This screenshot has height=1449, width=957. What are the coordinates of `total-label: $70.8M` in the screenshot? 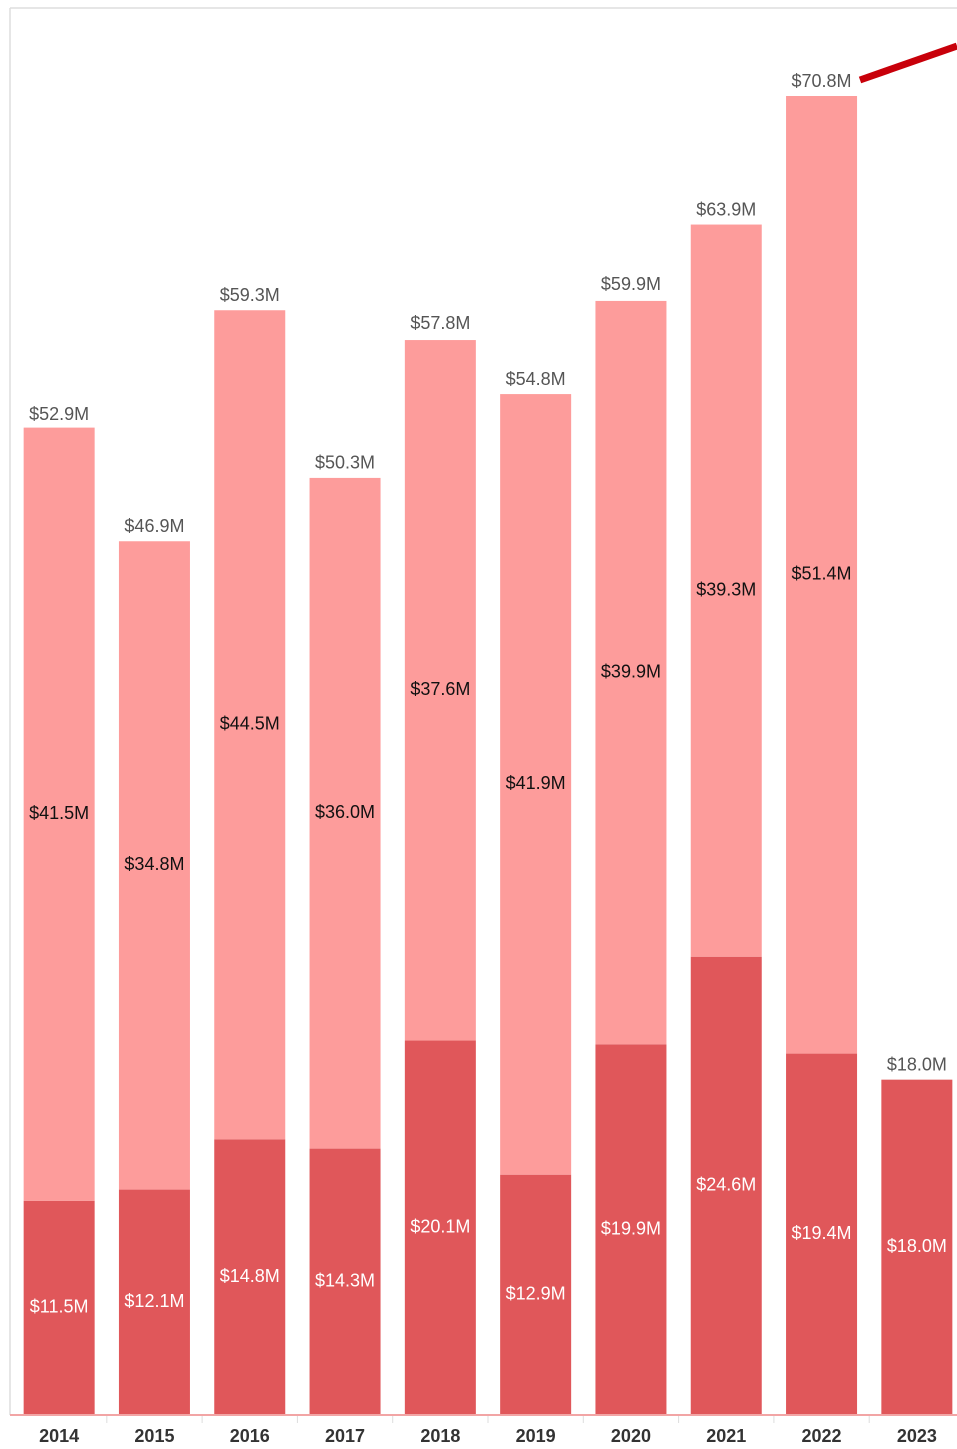 It's located at (822, 81).